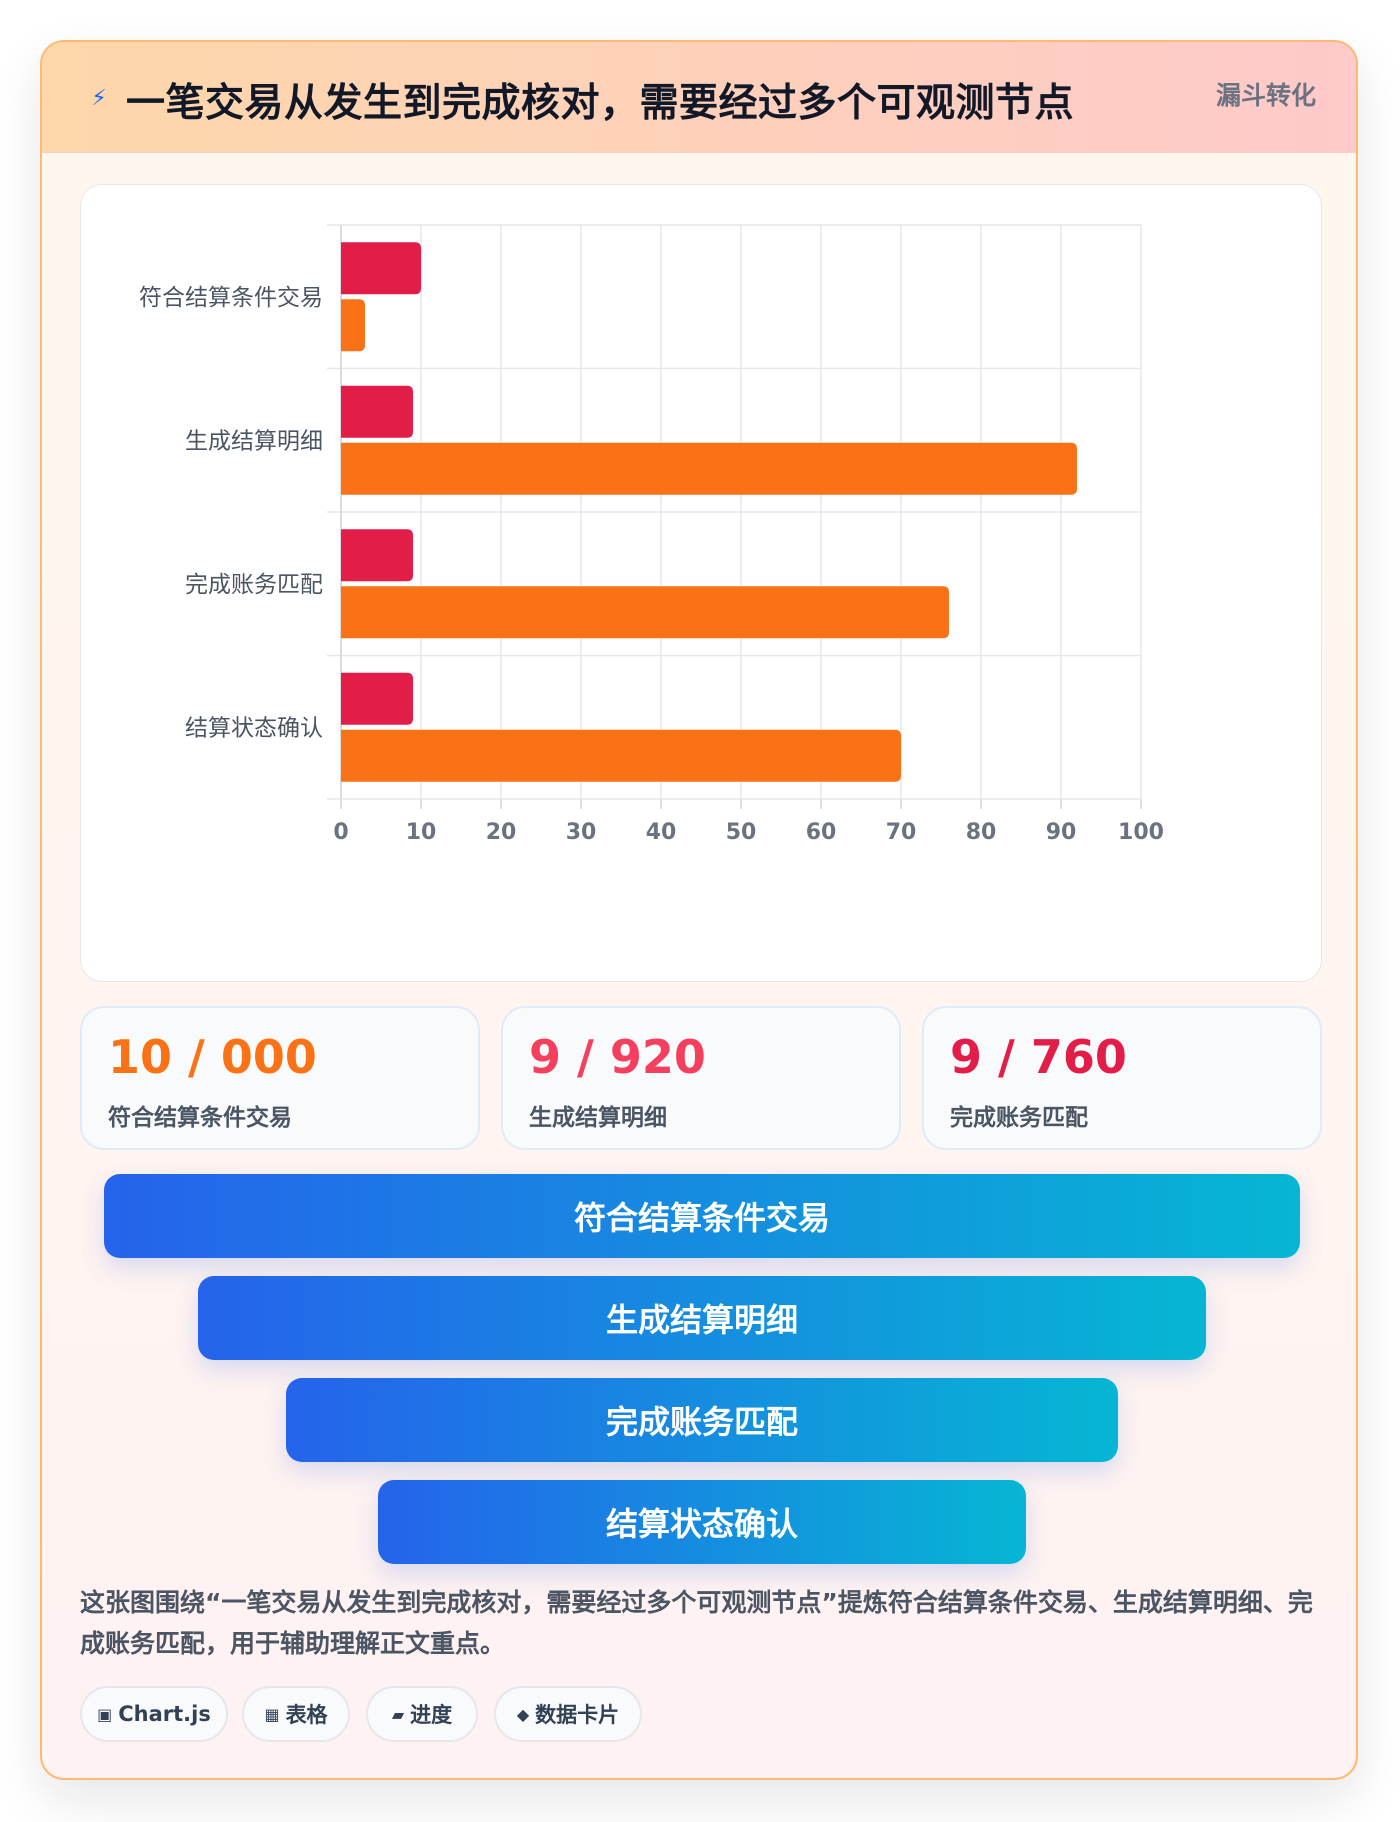  What do you see at coordinates (231, 298) in the screenshot?
I see `y-tick-label: 符合结算条件交易` at bounding box center [231, 298].